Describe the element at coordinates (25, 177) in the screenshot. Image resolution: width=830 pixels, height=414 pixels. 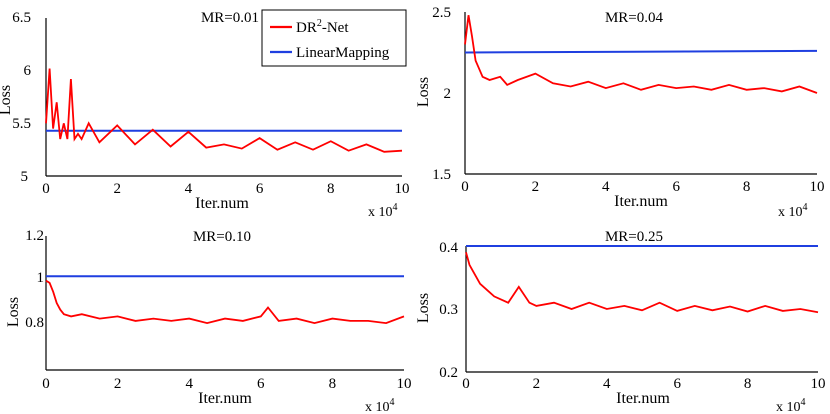
I see `y-tick-label: 5` at that location.